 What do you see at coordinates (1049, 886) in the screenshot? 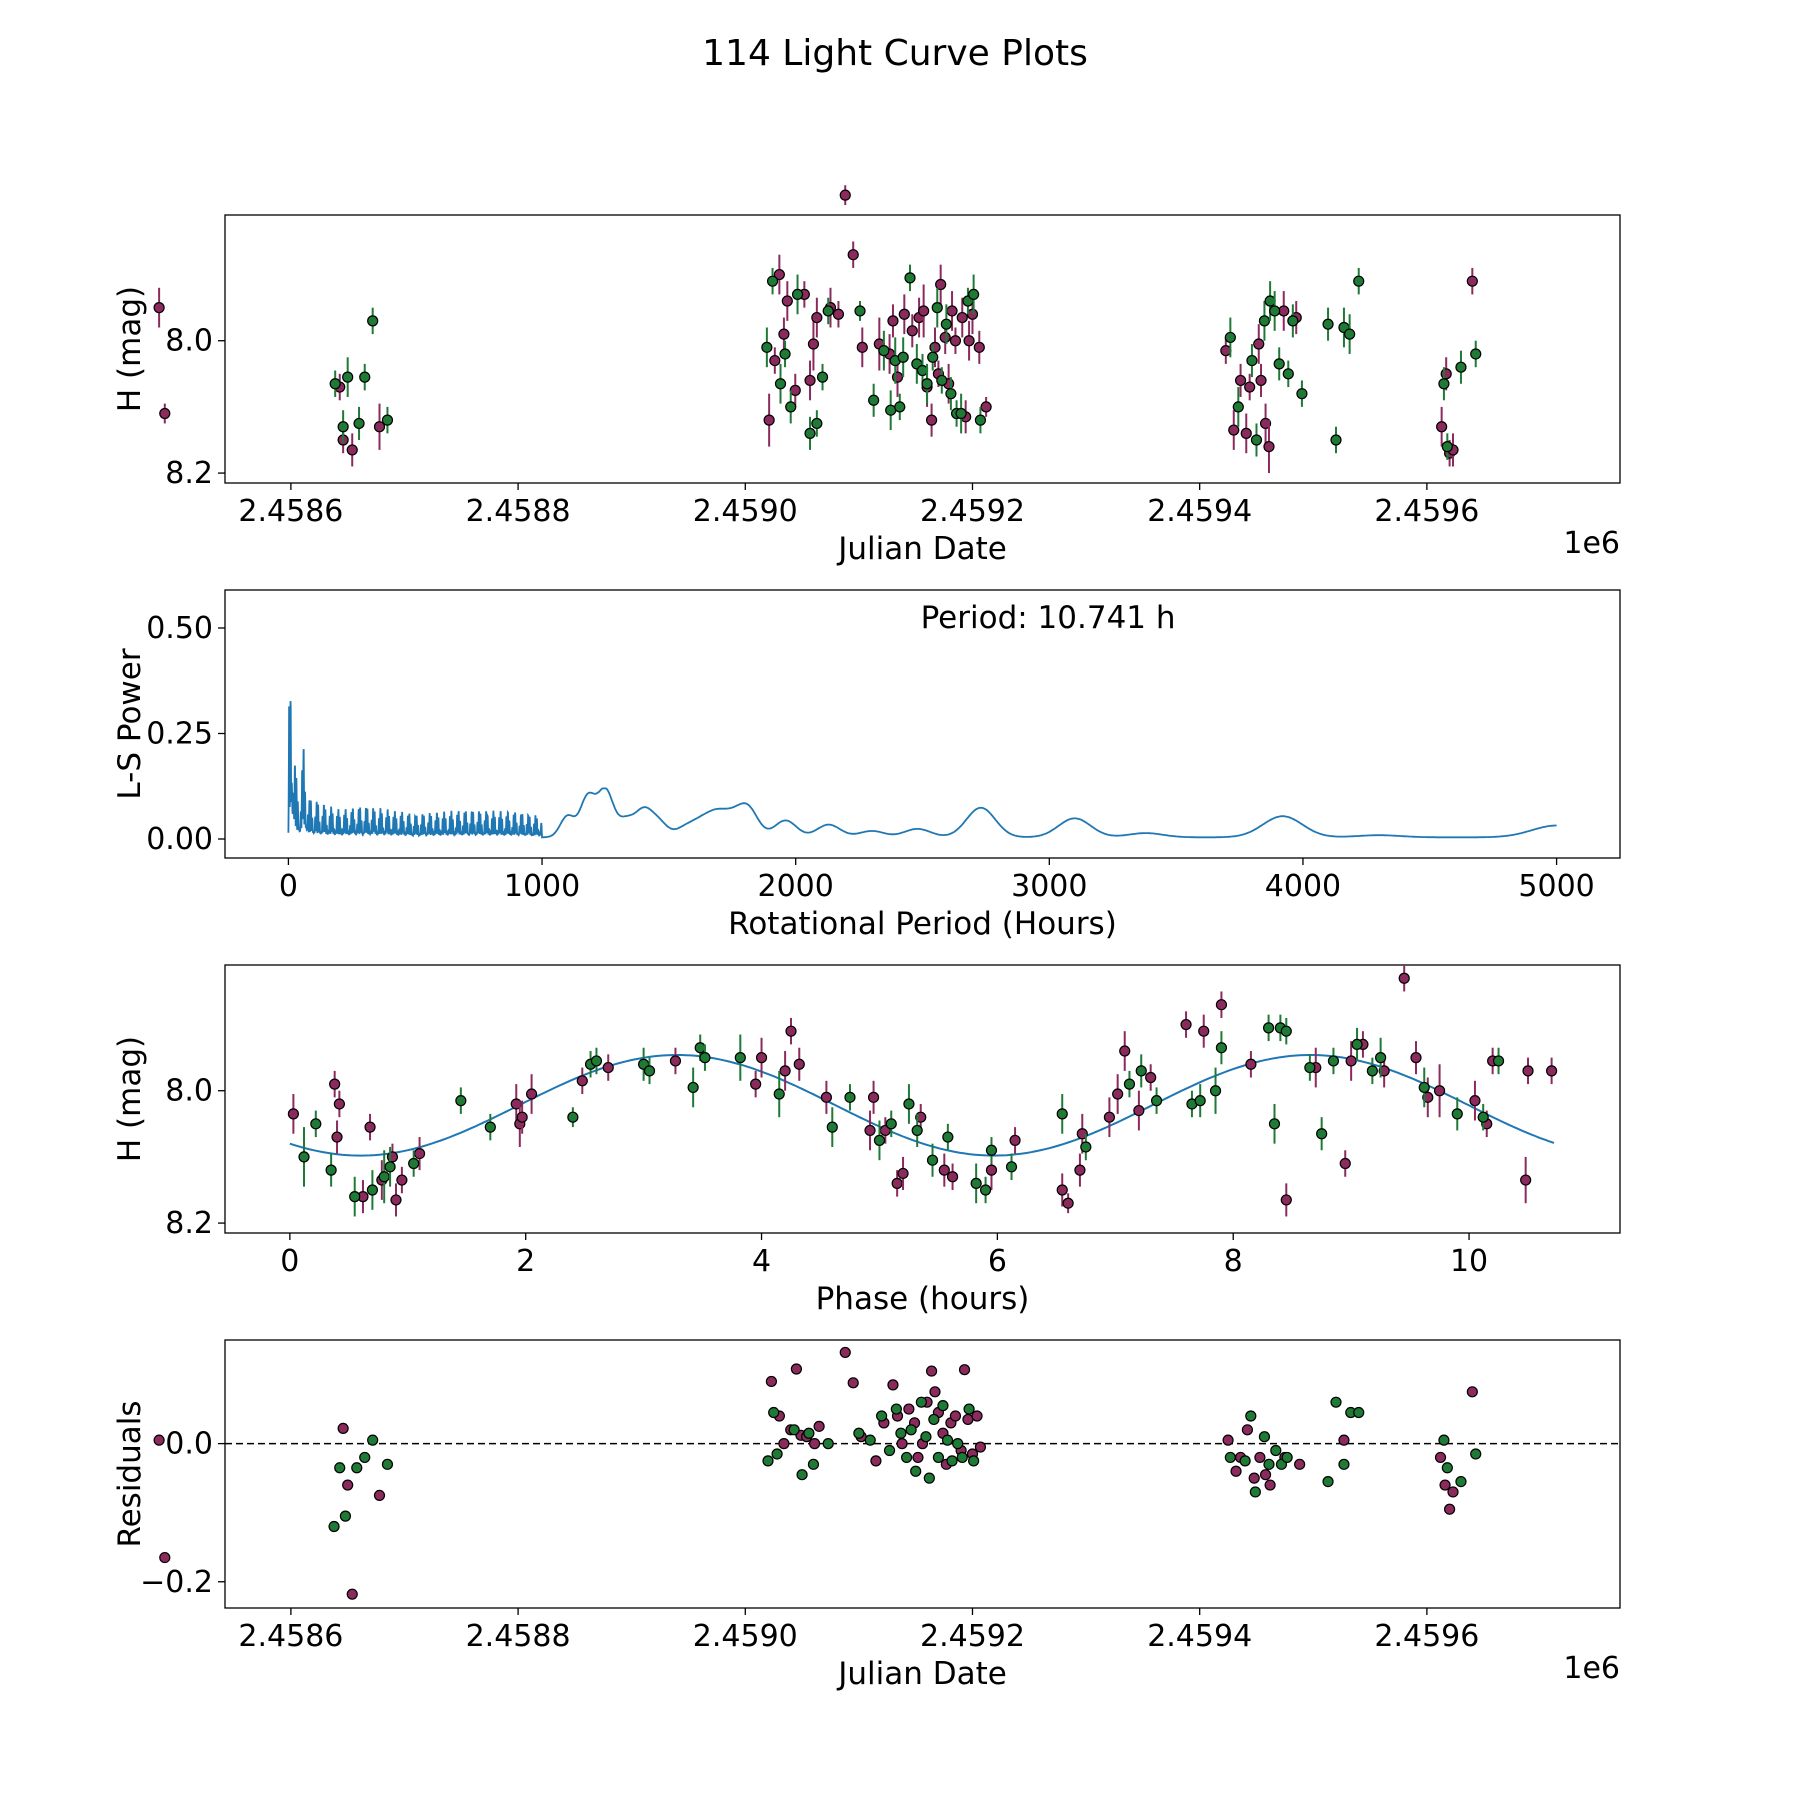
I see `x-tick-label: 3000` at bounding box center [1049, 886].